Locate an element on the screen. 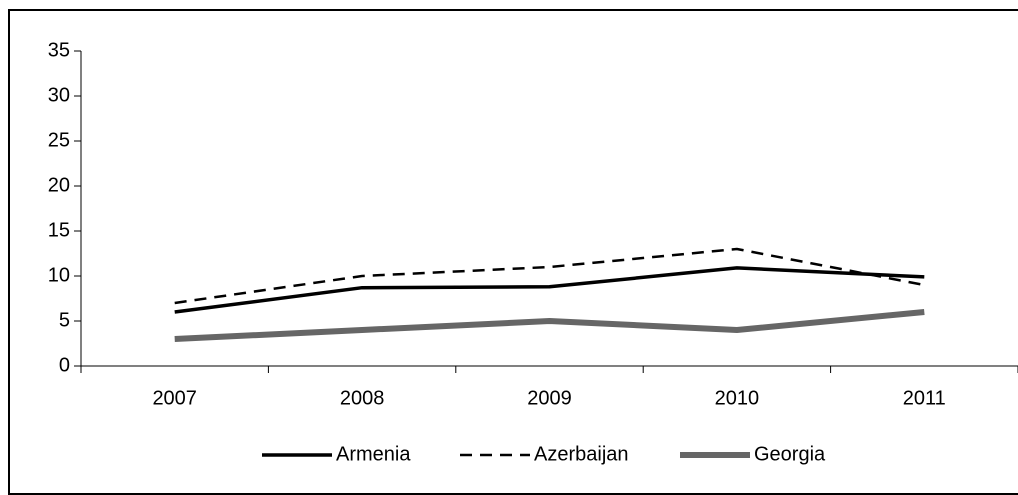 This screenshot has width=1018, height=495. y-tick-label: 30 is located at coordinates (59, 95).